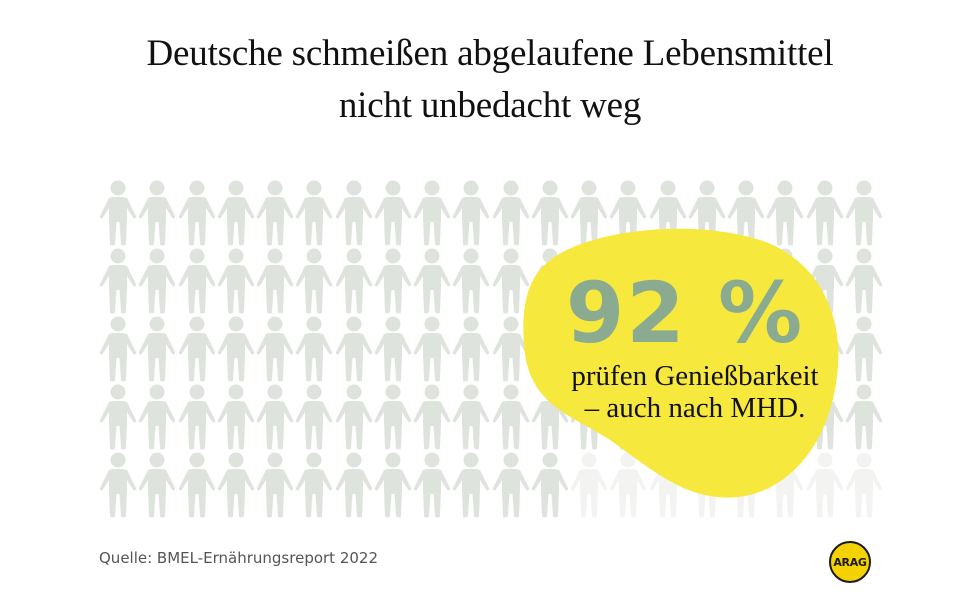  Describe the element at coordinates (239, 558) in the screenshot. I see `source-note: Quelle: BMEL-Ernährungsreport 2022` at that location.